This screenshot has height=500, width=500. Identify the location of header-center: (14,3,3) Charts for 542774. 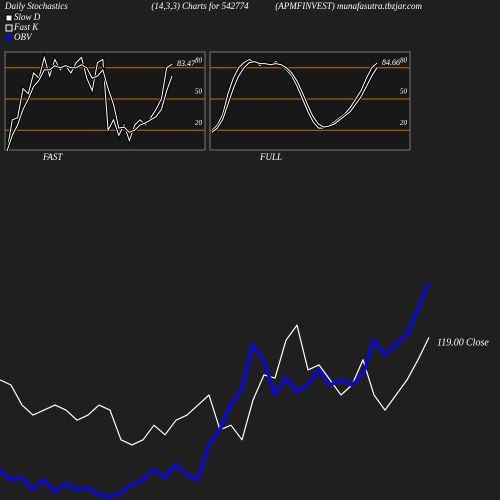
(200, 6).